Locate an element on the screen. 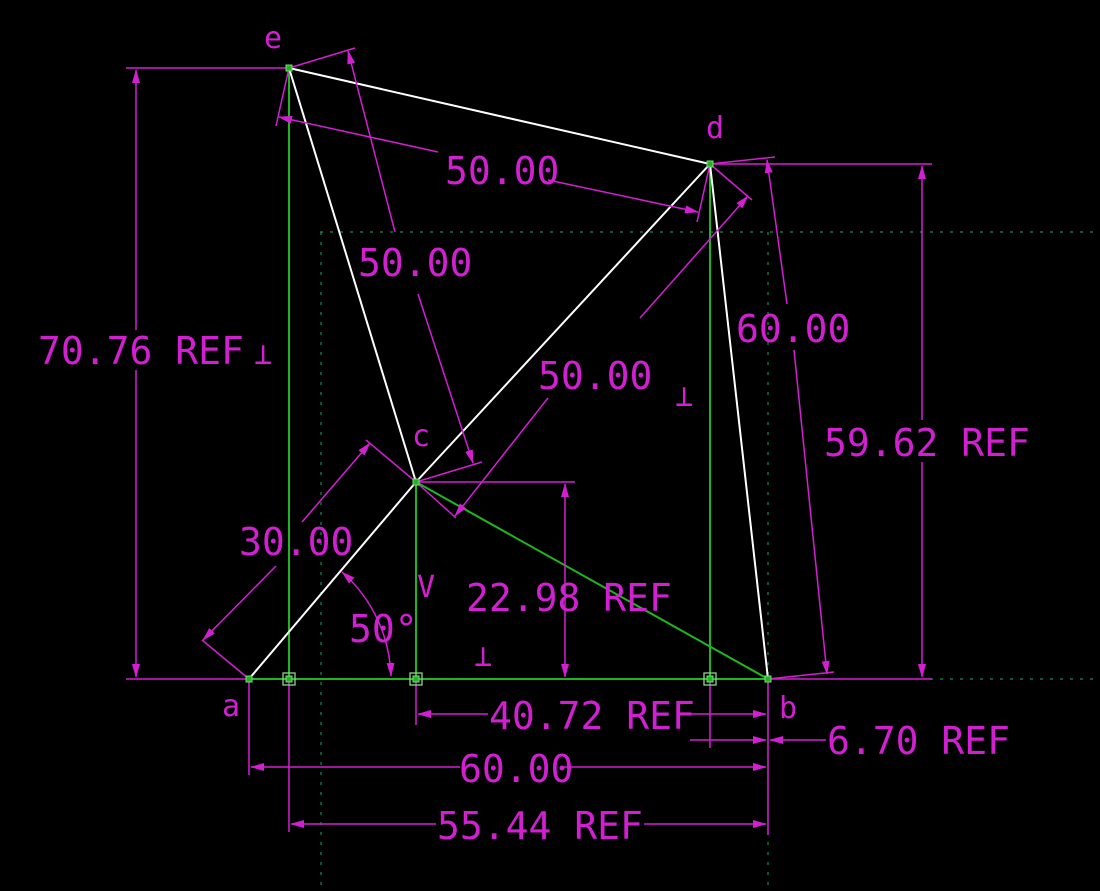  point-label-b: b is located at coordinates (788, 708).